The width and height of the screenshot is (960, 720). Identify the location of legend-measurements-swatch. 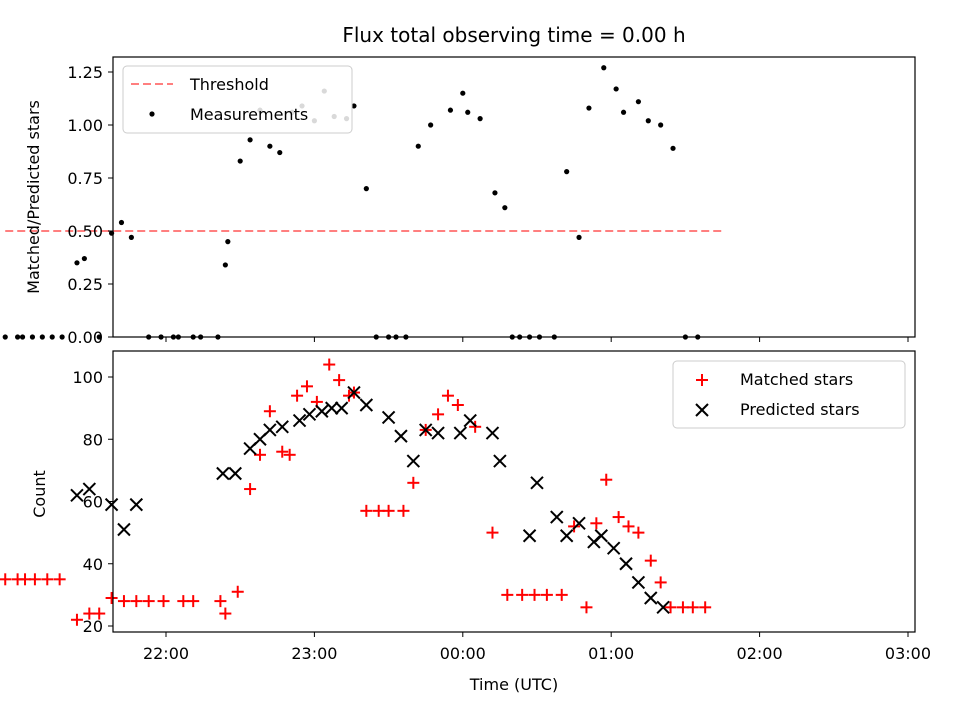
(152, 114).